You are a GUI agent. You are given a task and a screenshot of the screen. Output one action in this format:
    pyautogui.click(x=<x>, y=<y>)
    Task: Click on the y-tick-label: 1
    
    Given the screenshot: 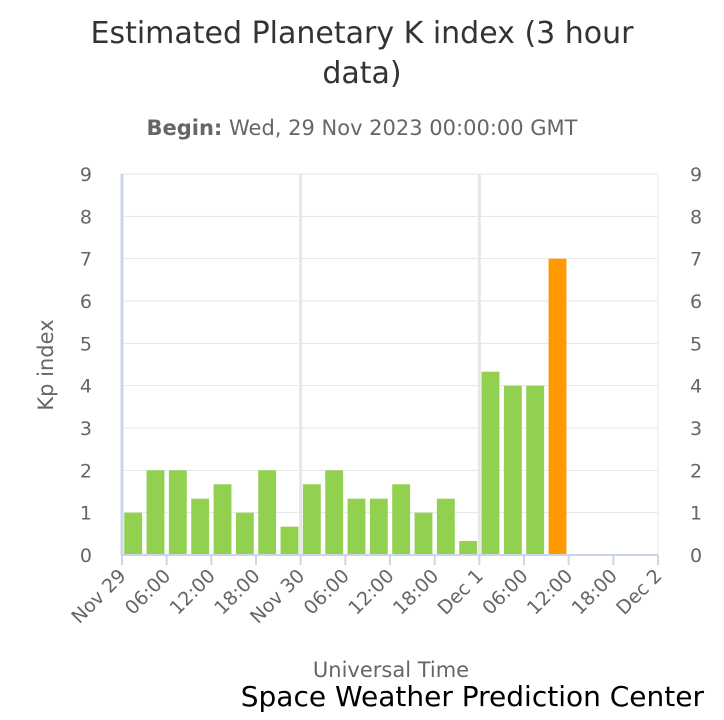 What is the action you would take?
    pyautogui.click(x=86, y=514)
    